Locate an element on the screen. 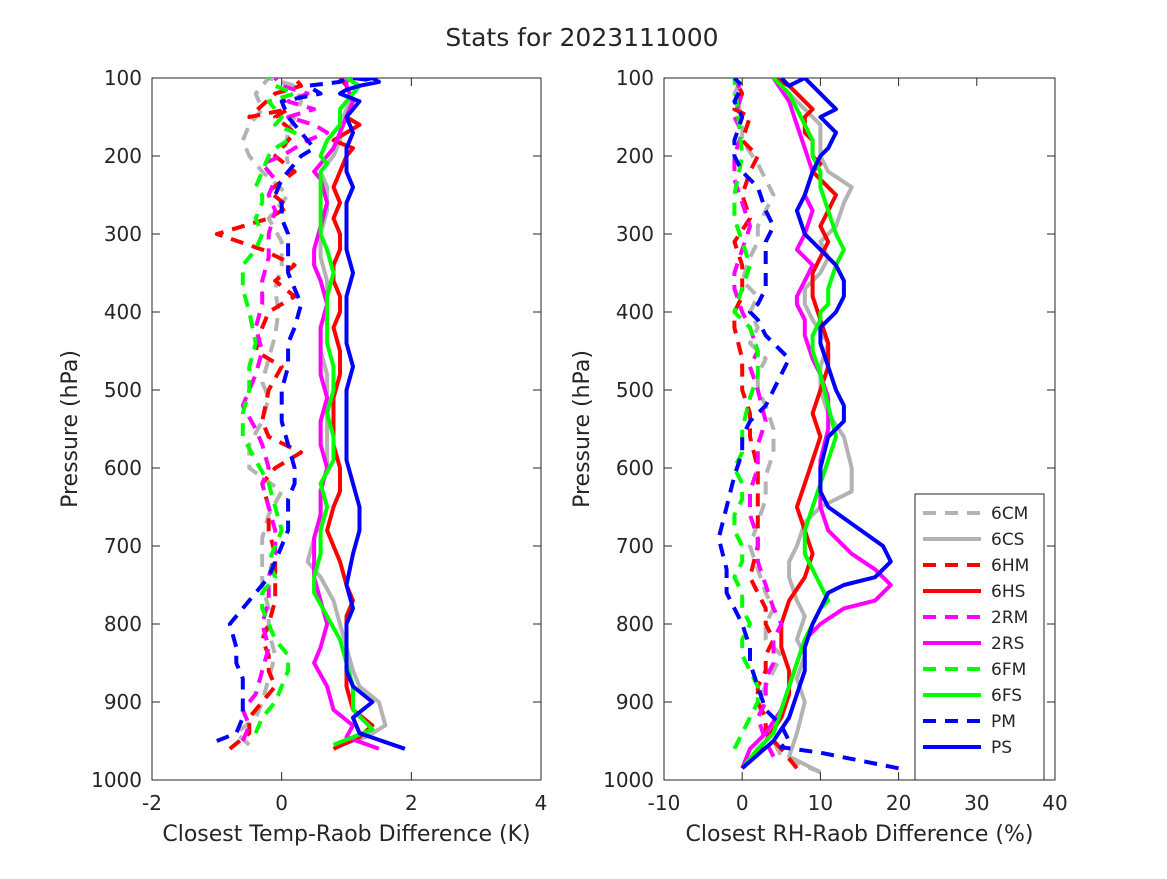 This screenshot has width=1167, height=879. series-line-6cm is located at coordinates (269, 412).